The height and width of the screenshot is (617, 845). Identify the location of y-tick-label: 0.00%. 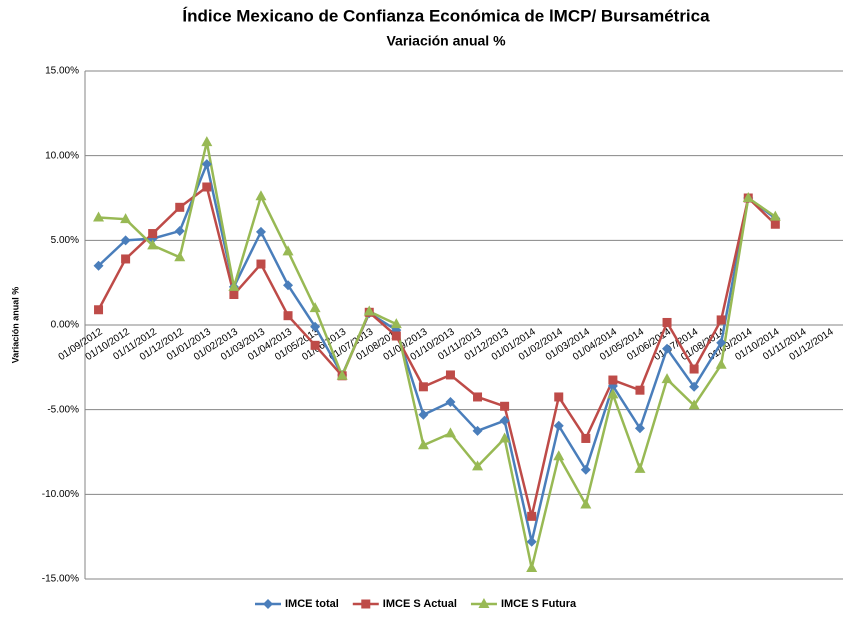
(65, 325).